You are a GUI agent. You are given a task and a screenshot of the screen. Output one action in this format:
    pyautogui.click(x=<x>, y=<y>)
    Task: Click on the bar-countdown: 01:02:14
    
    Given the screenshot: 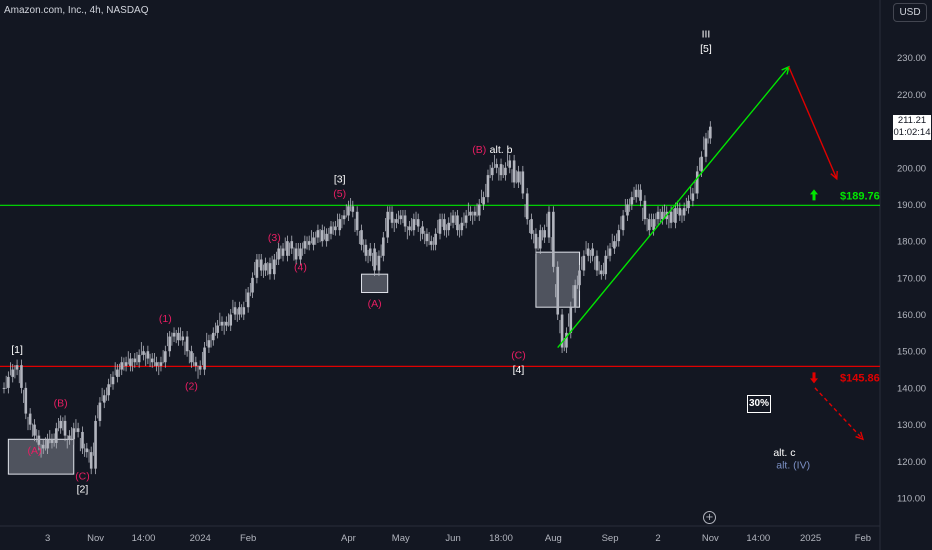 What is the action you would take?
    pyautogui.click(x=912, y=132)
    